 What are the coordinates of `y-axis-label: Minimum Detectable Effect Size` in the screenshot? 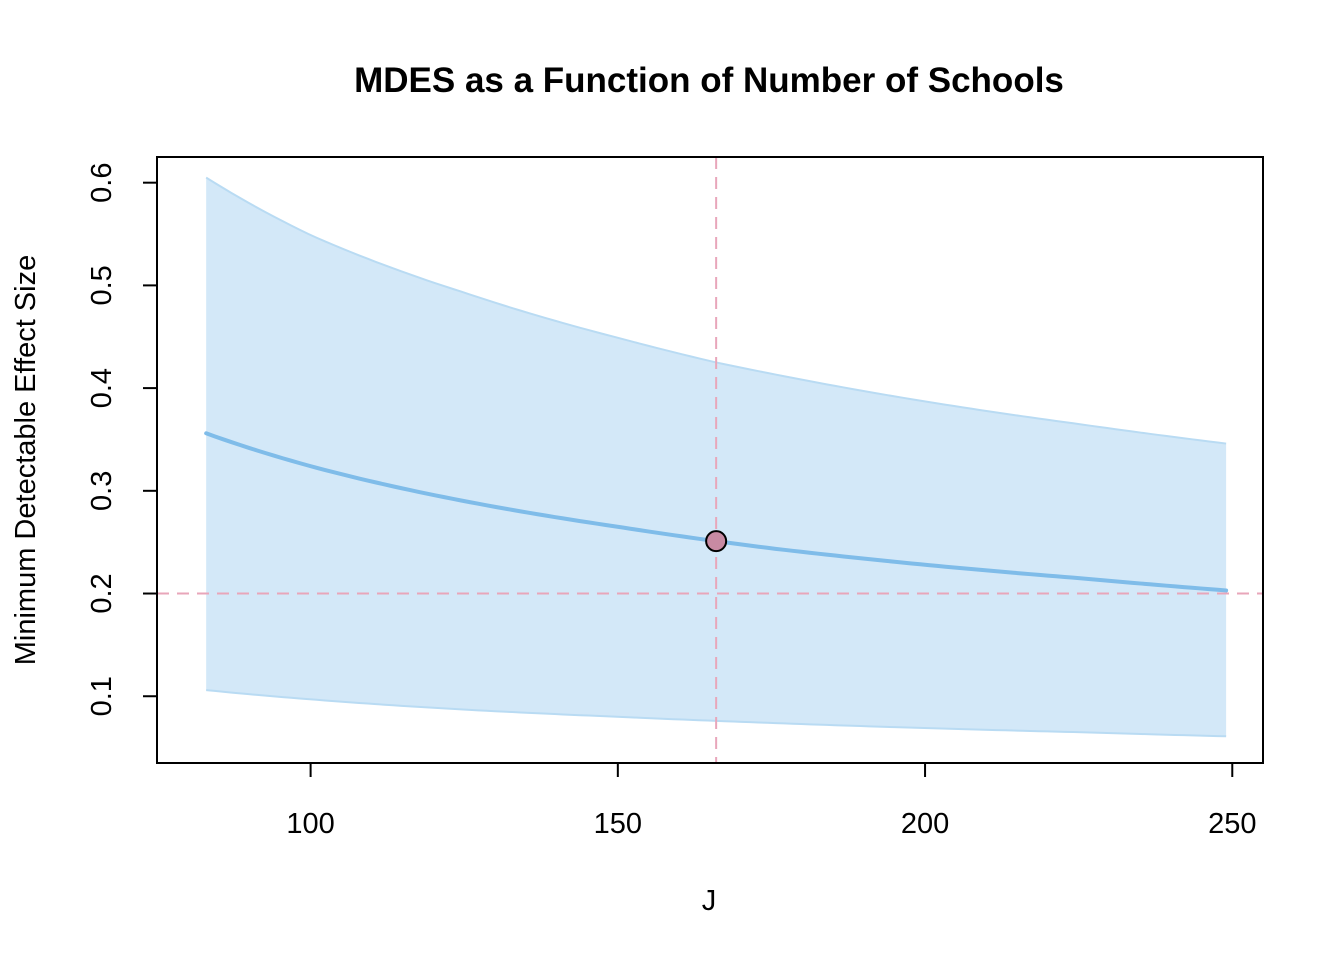 It's located at (26, 460).